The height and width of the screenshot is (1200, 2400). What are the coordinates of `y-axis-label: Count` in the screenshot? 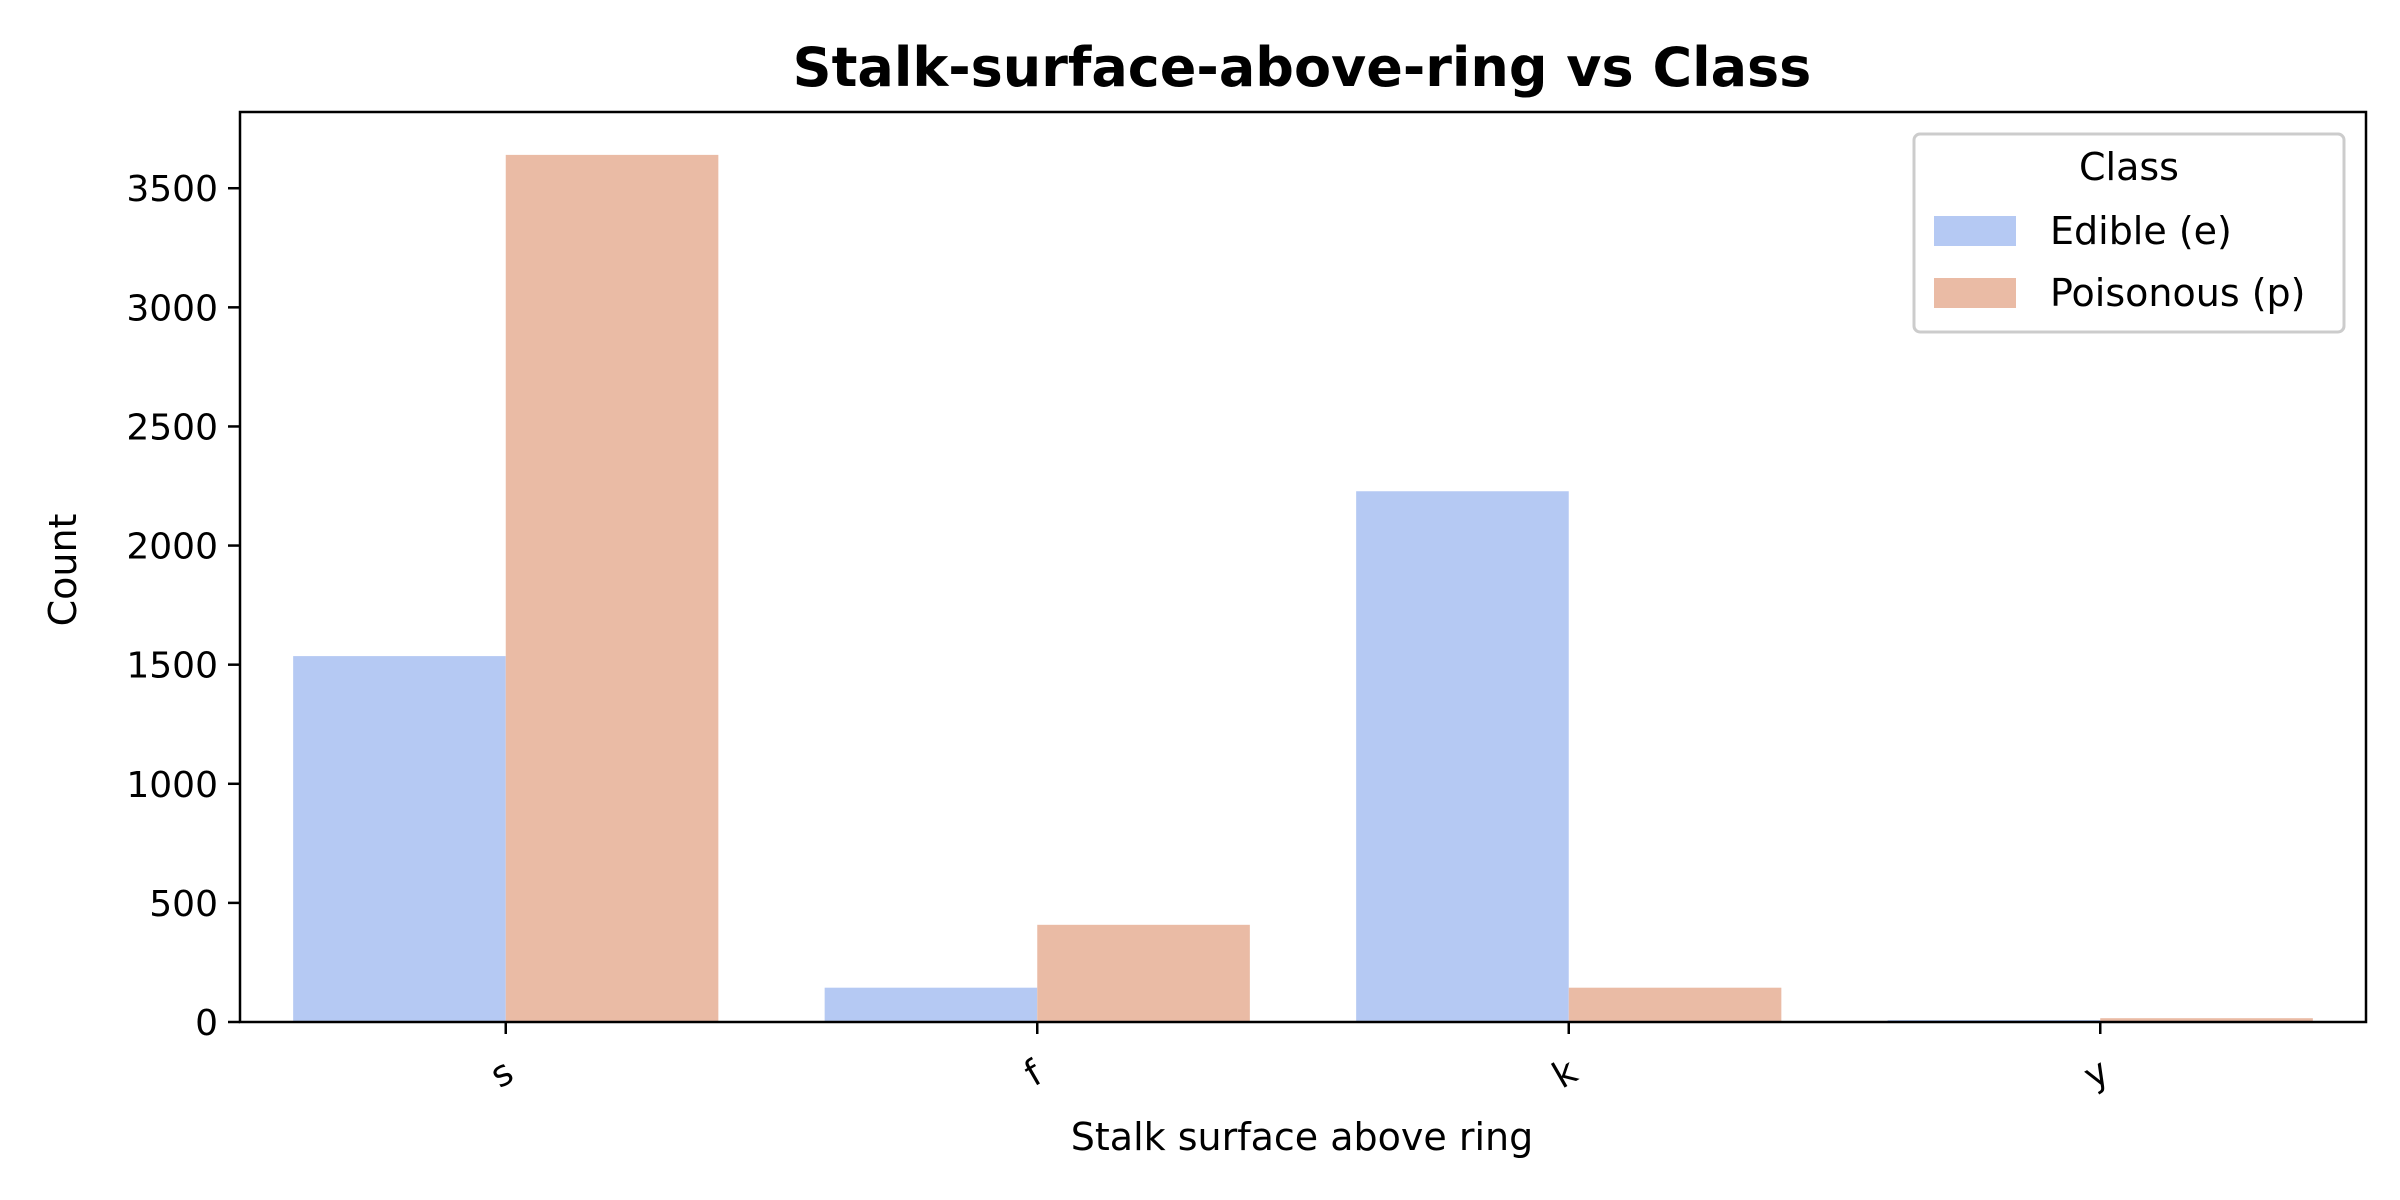 It's located at (63, 570).